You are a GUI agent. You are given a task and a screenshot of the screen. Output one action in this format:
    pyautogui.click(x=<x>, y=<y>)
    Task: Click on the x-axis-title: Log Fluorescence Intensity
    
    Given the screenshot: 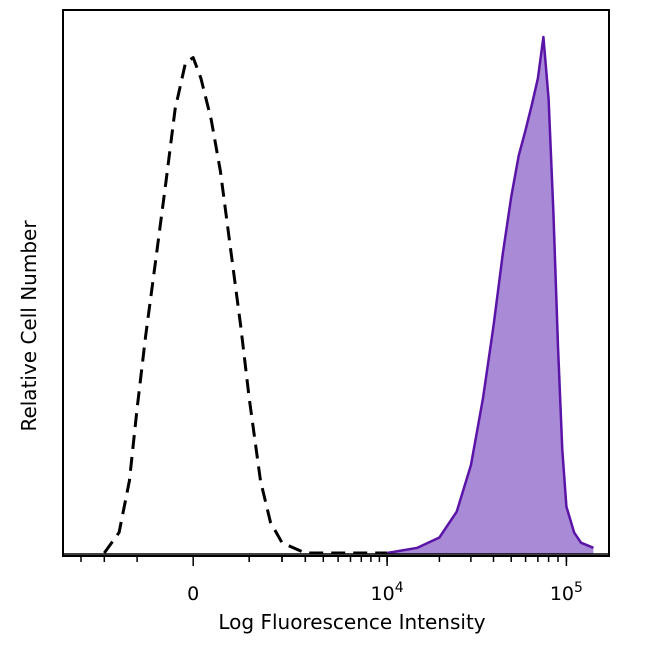 What is the action you would take?
    pyautogui.click(x=351, y=622)
    